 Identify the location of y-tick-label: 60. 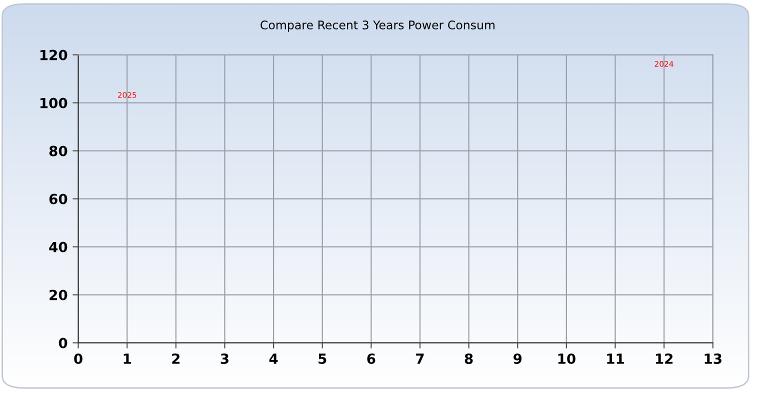
(58, 199).